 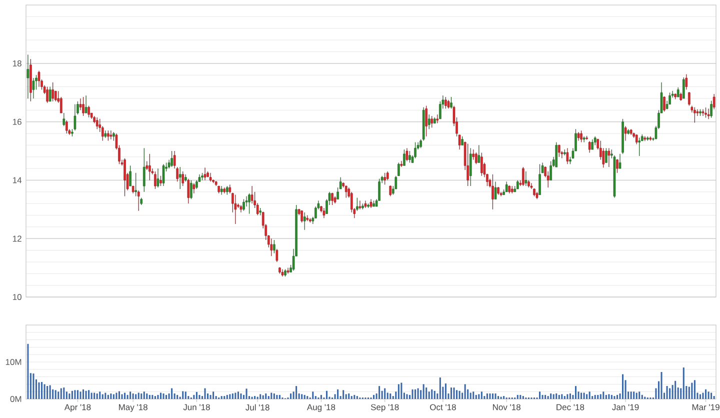 I want to click on y-tick-label: 10M, so click(x=14, y=362).